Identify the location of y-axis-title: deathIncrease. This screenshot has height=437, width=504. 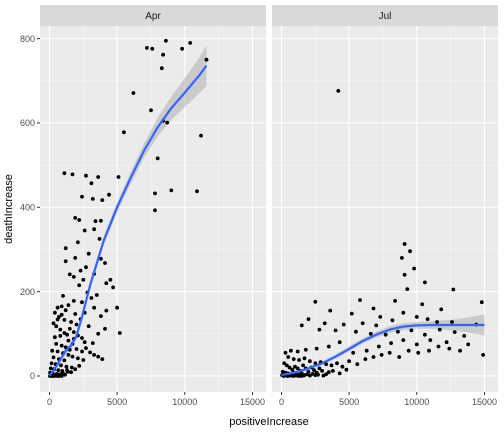
(9, 209).